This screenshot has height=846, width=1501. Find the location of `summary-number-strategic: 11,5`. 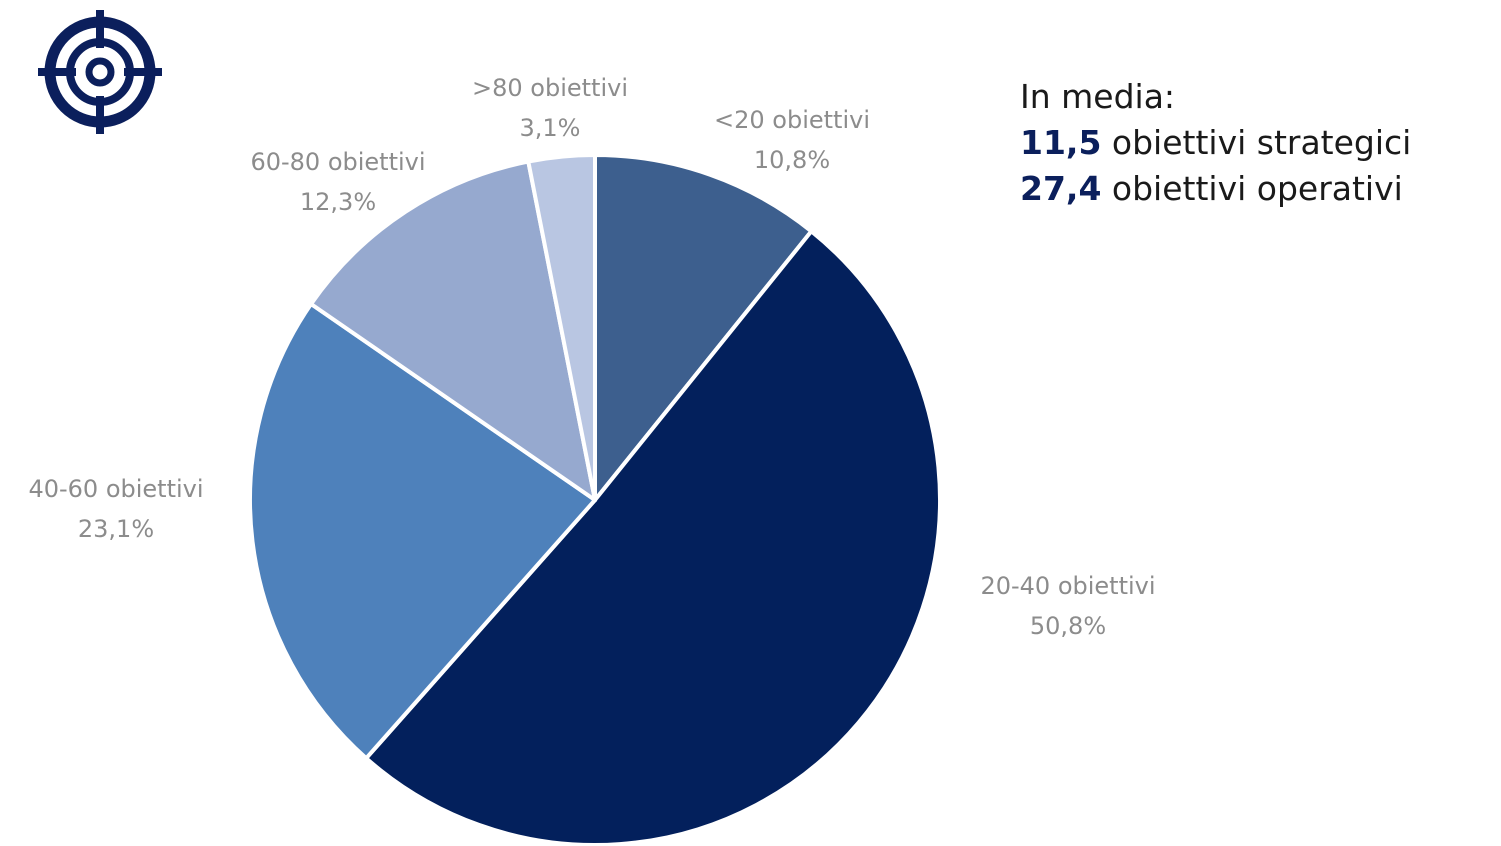

summary-number-strategic: 11,5 is located at coordinates (1061, 142).